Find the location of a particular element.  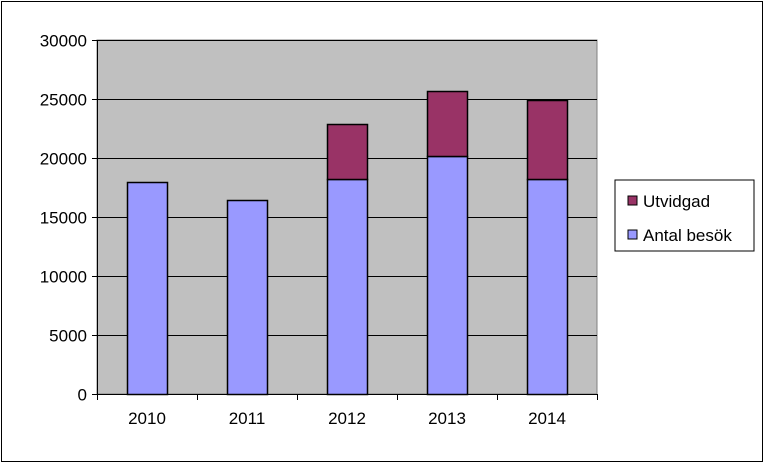

bar-antal-besok-2012 is located at coordinates (347, 287).